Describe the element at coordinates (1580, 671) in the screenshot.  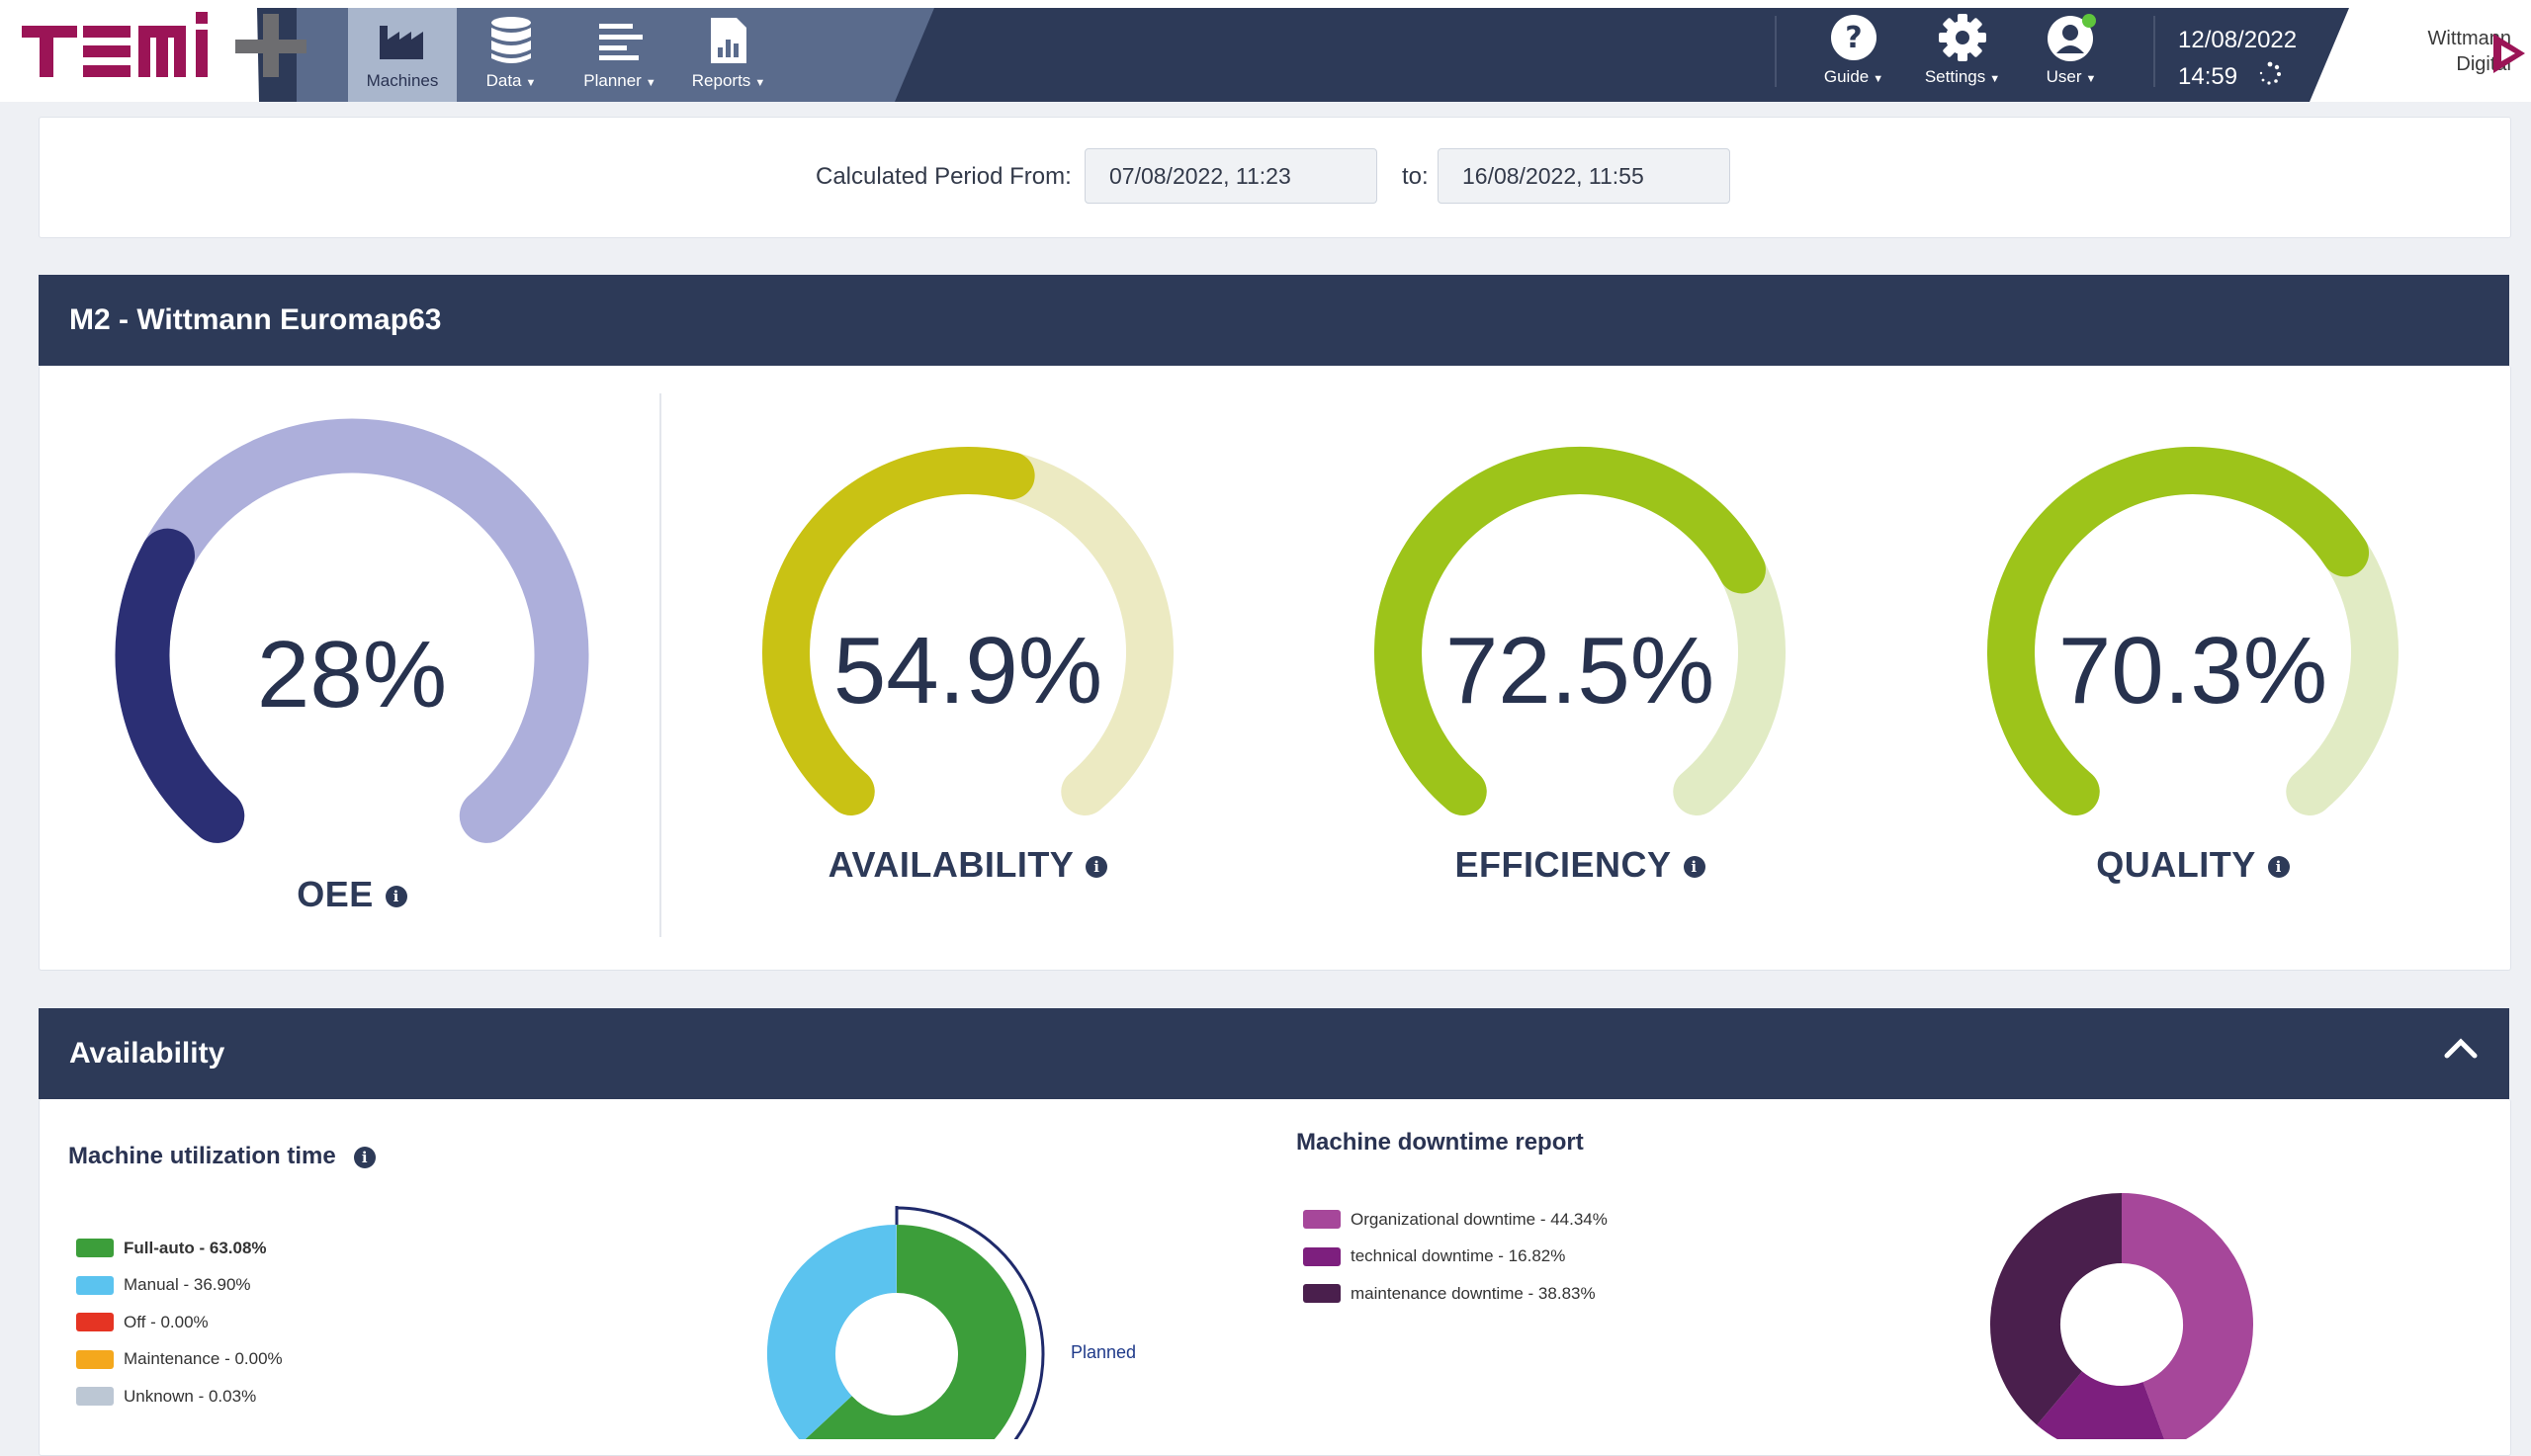
I see `efficiency-value: 72.5%` at that location.